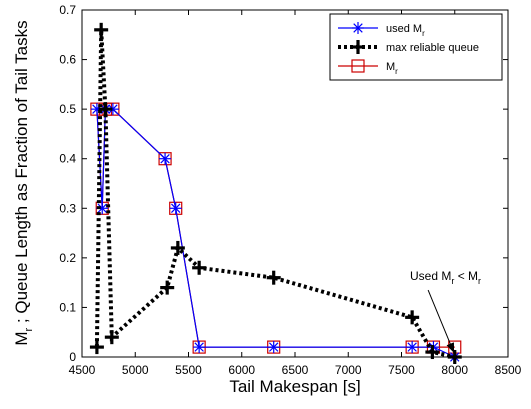  I want to click on x-tick-label: 7500, so click(401, 370).